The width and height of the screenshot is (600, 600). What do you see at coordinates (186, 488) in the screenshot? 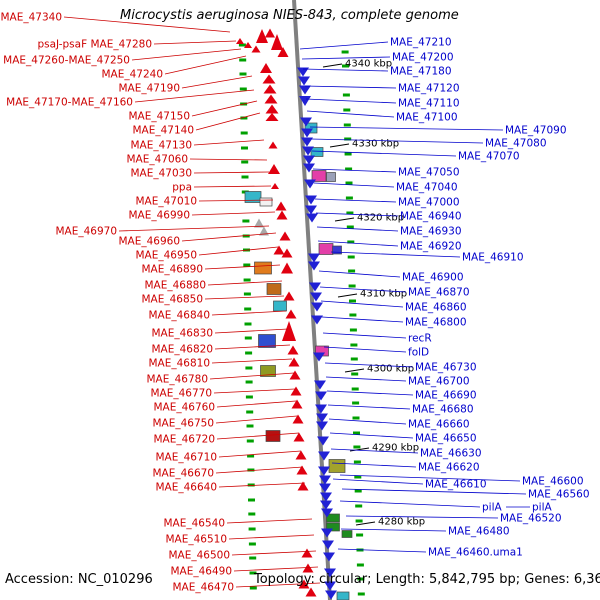
I see `gene-label-left: MAE_46640` at bounding box center [186, 488].